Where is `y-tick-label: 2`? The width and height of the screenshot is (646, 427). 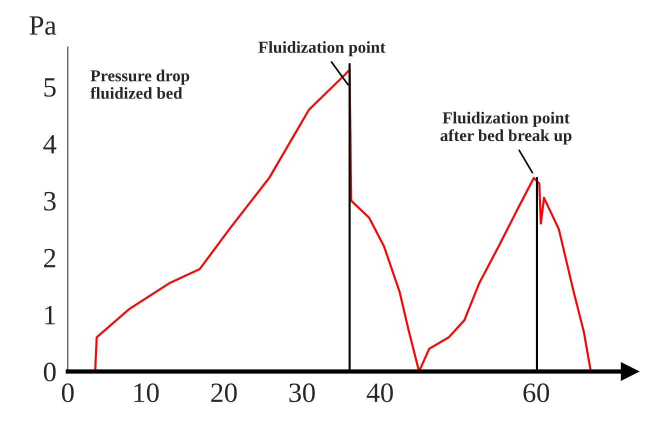
y-tick-label: 2 is located at coordinates (50, 258).